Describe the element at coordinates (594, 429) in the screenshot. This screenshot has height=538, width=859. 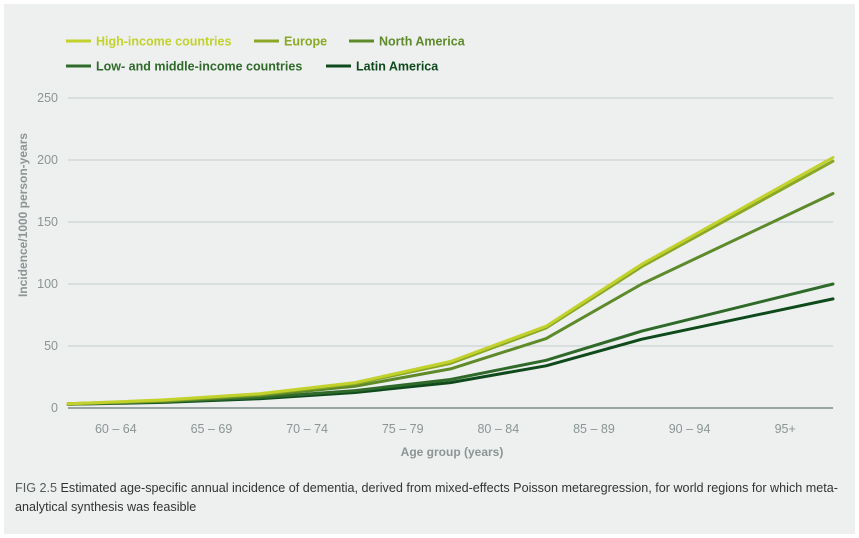
I see `x-tick-label: 85 – 89` at that location.